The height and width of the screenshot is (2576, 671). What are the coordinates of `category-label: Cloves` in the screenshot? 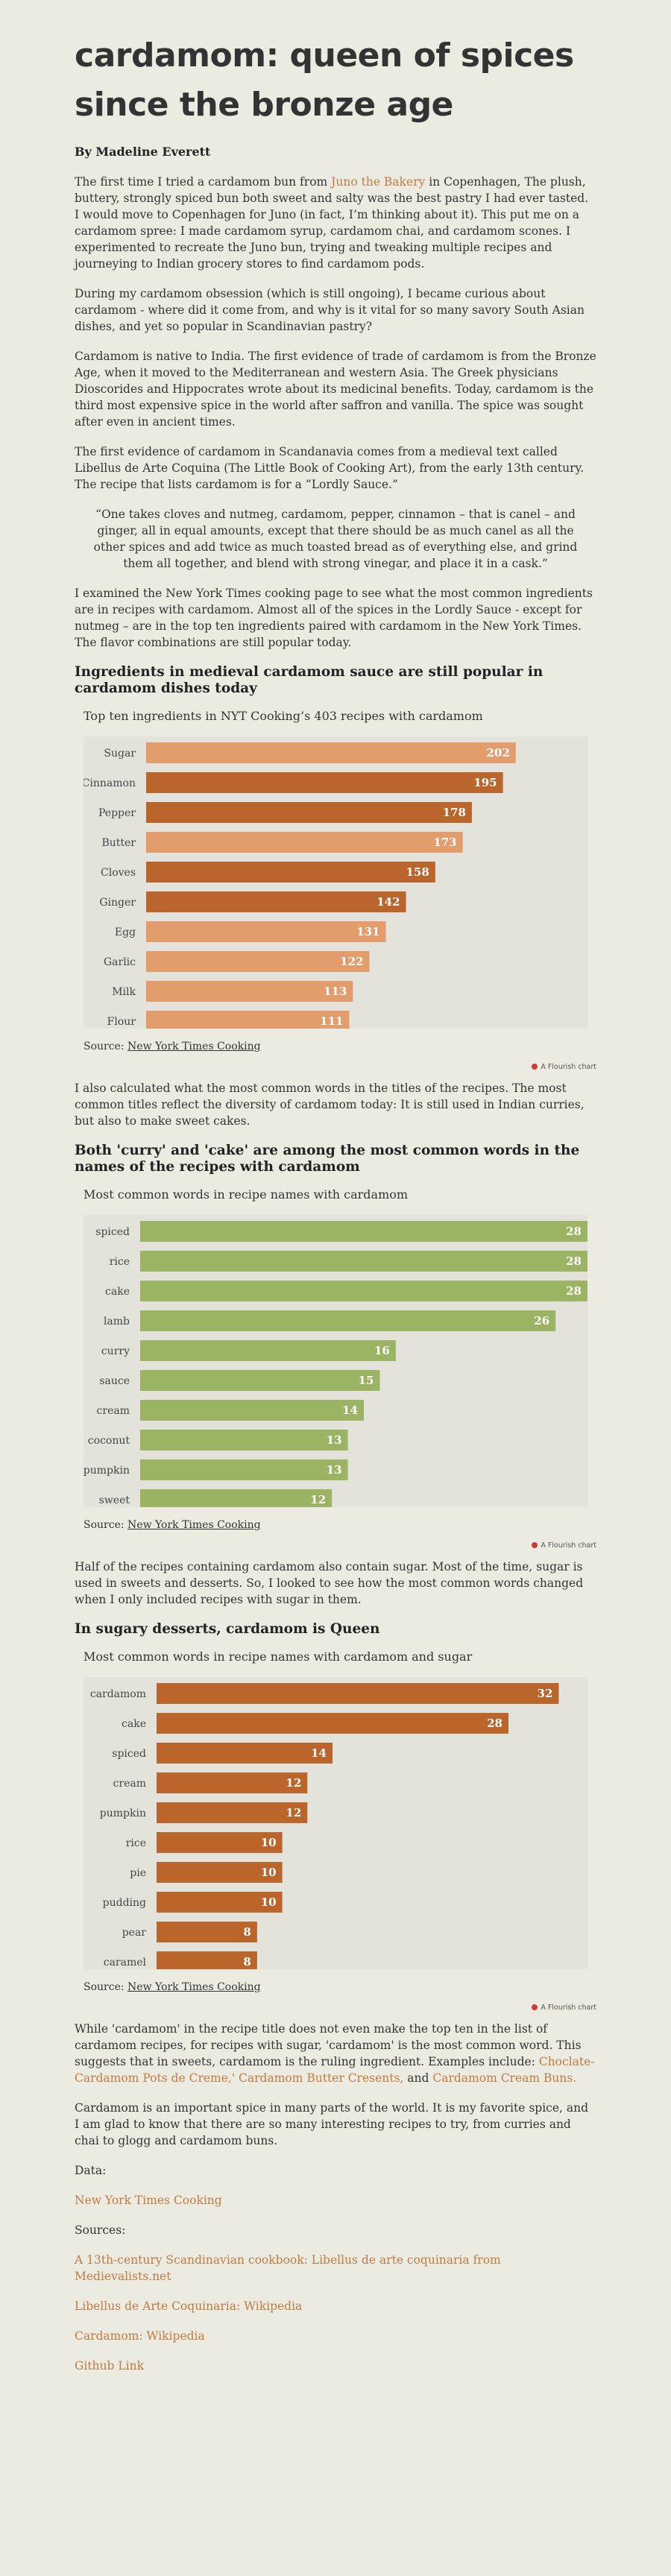 It's located at (118, 873).